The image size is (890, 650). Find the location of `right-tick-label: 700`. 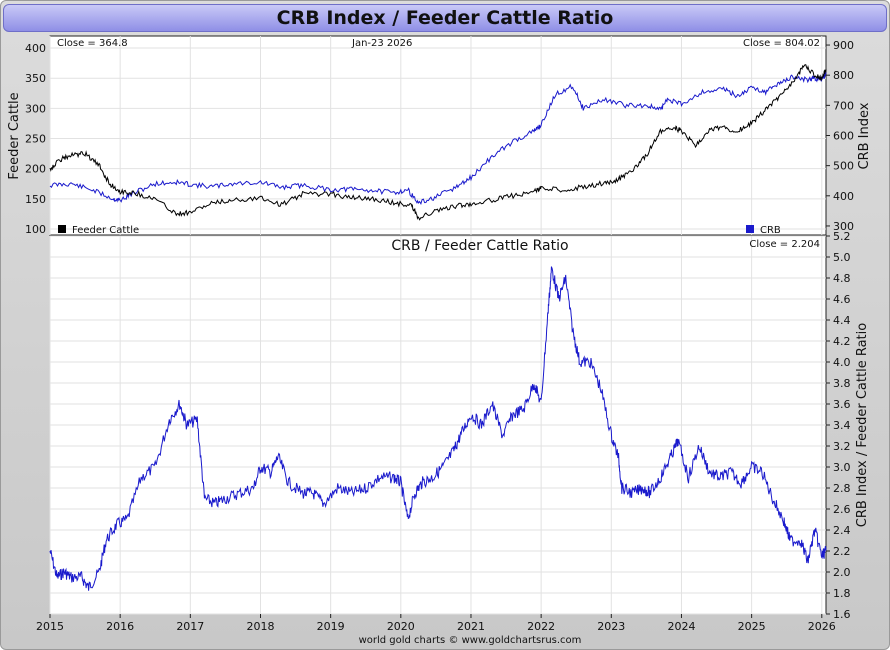

right-tick-label: 700 is located at coordinates (843, 105).